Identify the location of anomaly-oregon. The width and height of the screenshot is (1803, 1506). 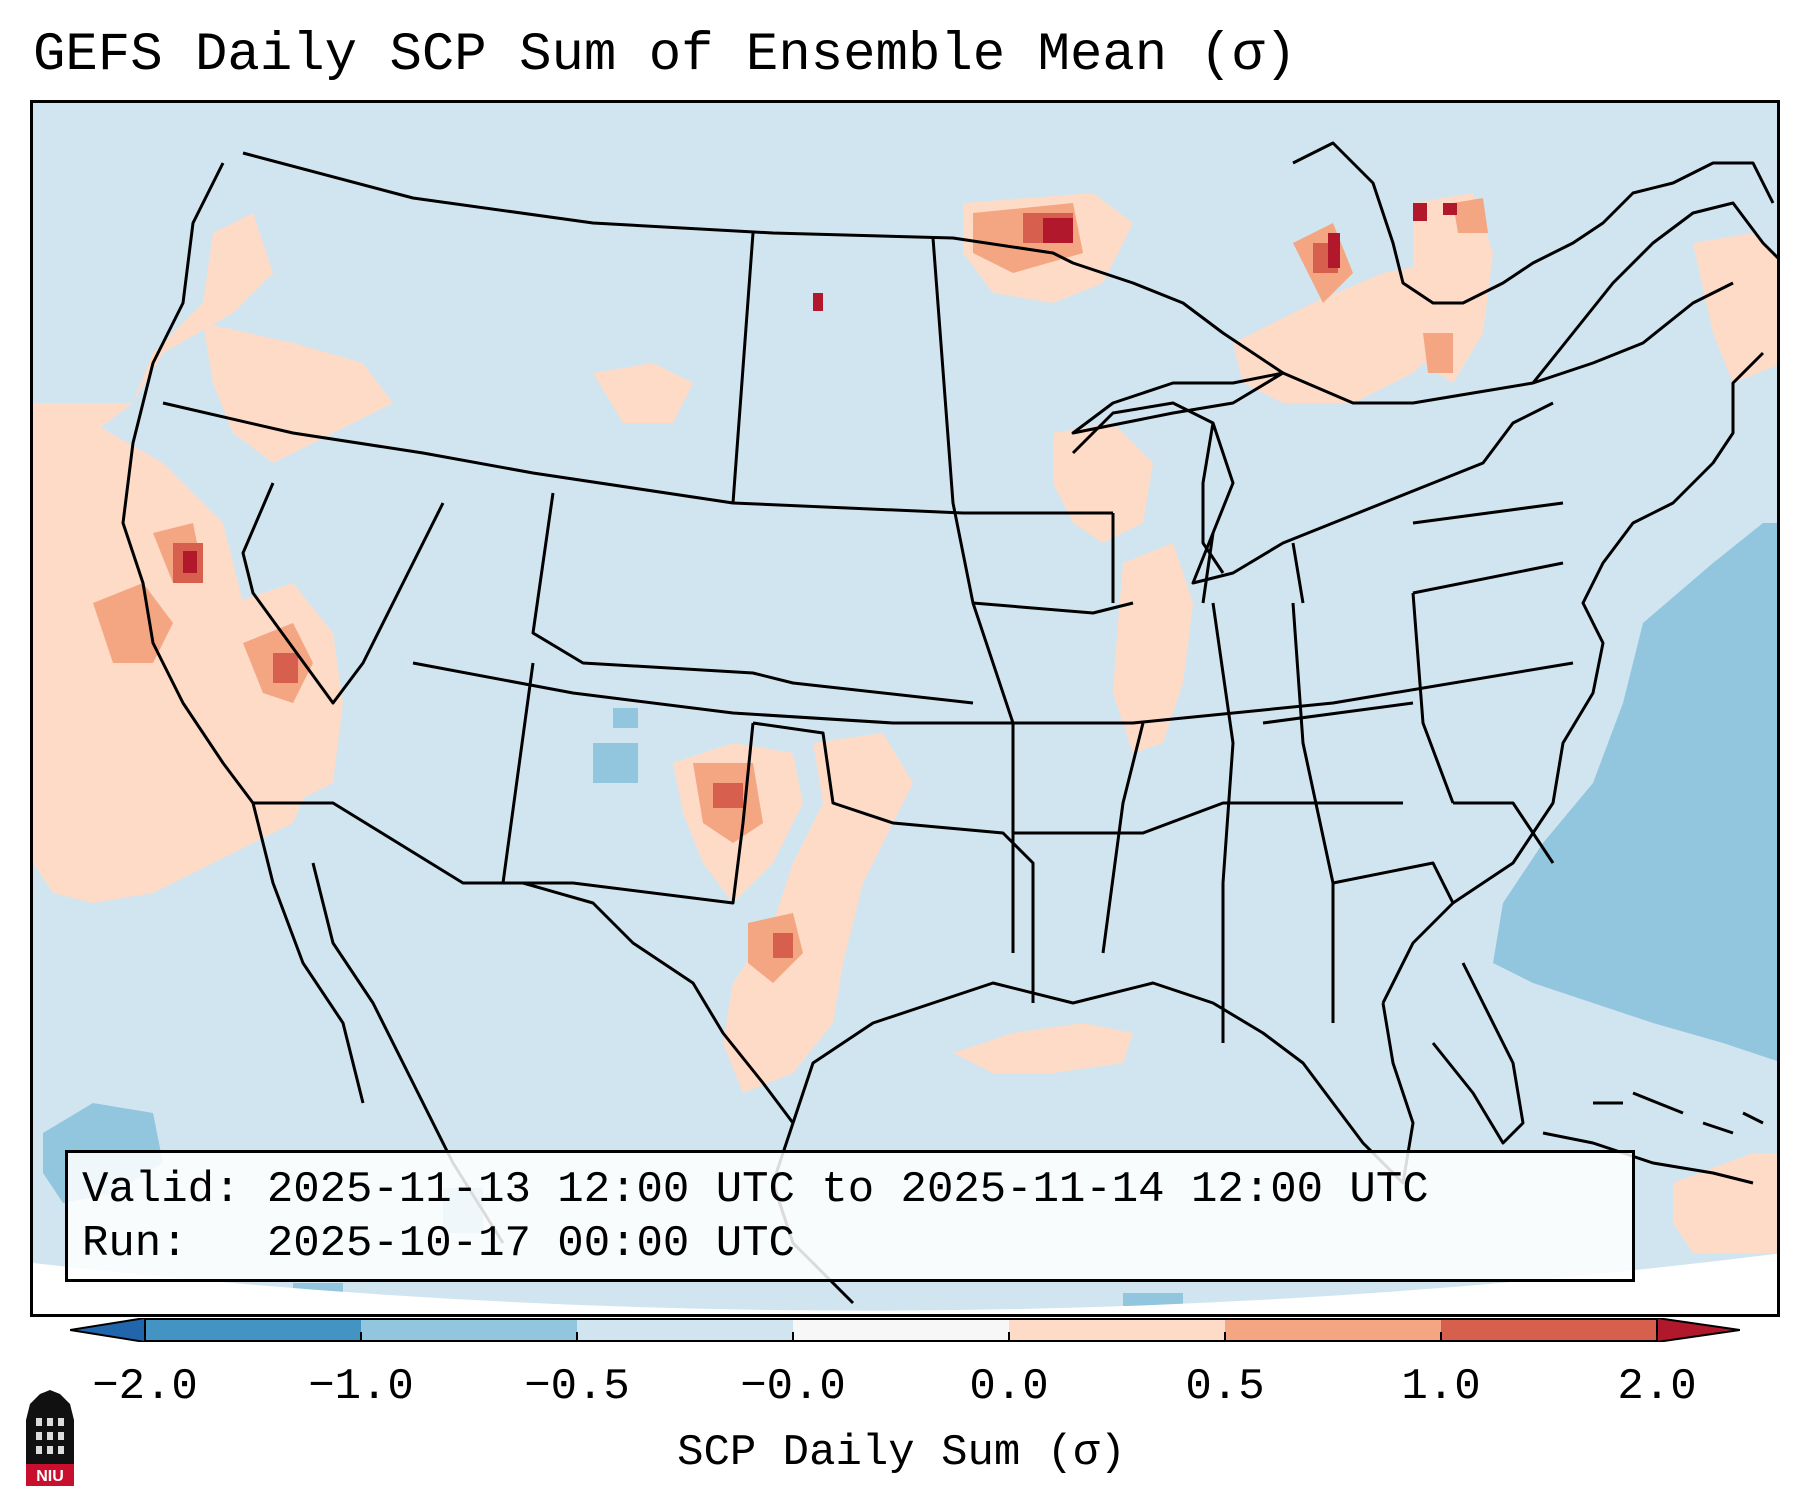
(298, 393).